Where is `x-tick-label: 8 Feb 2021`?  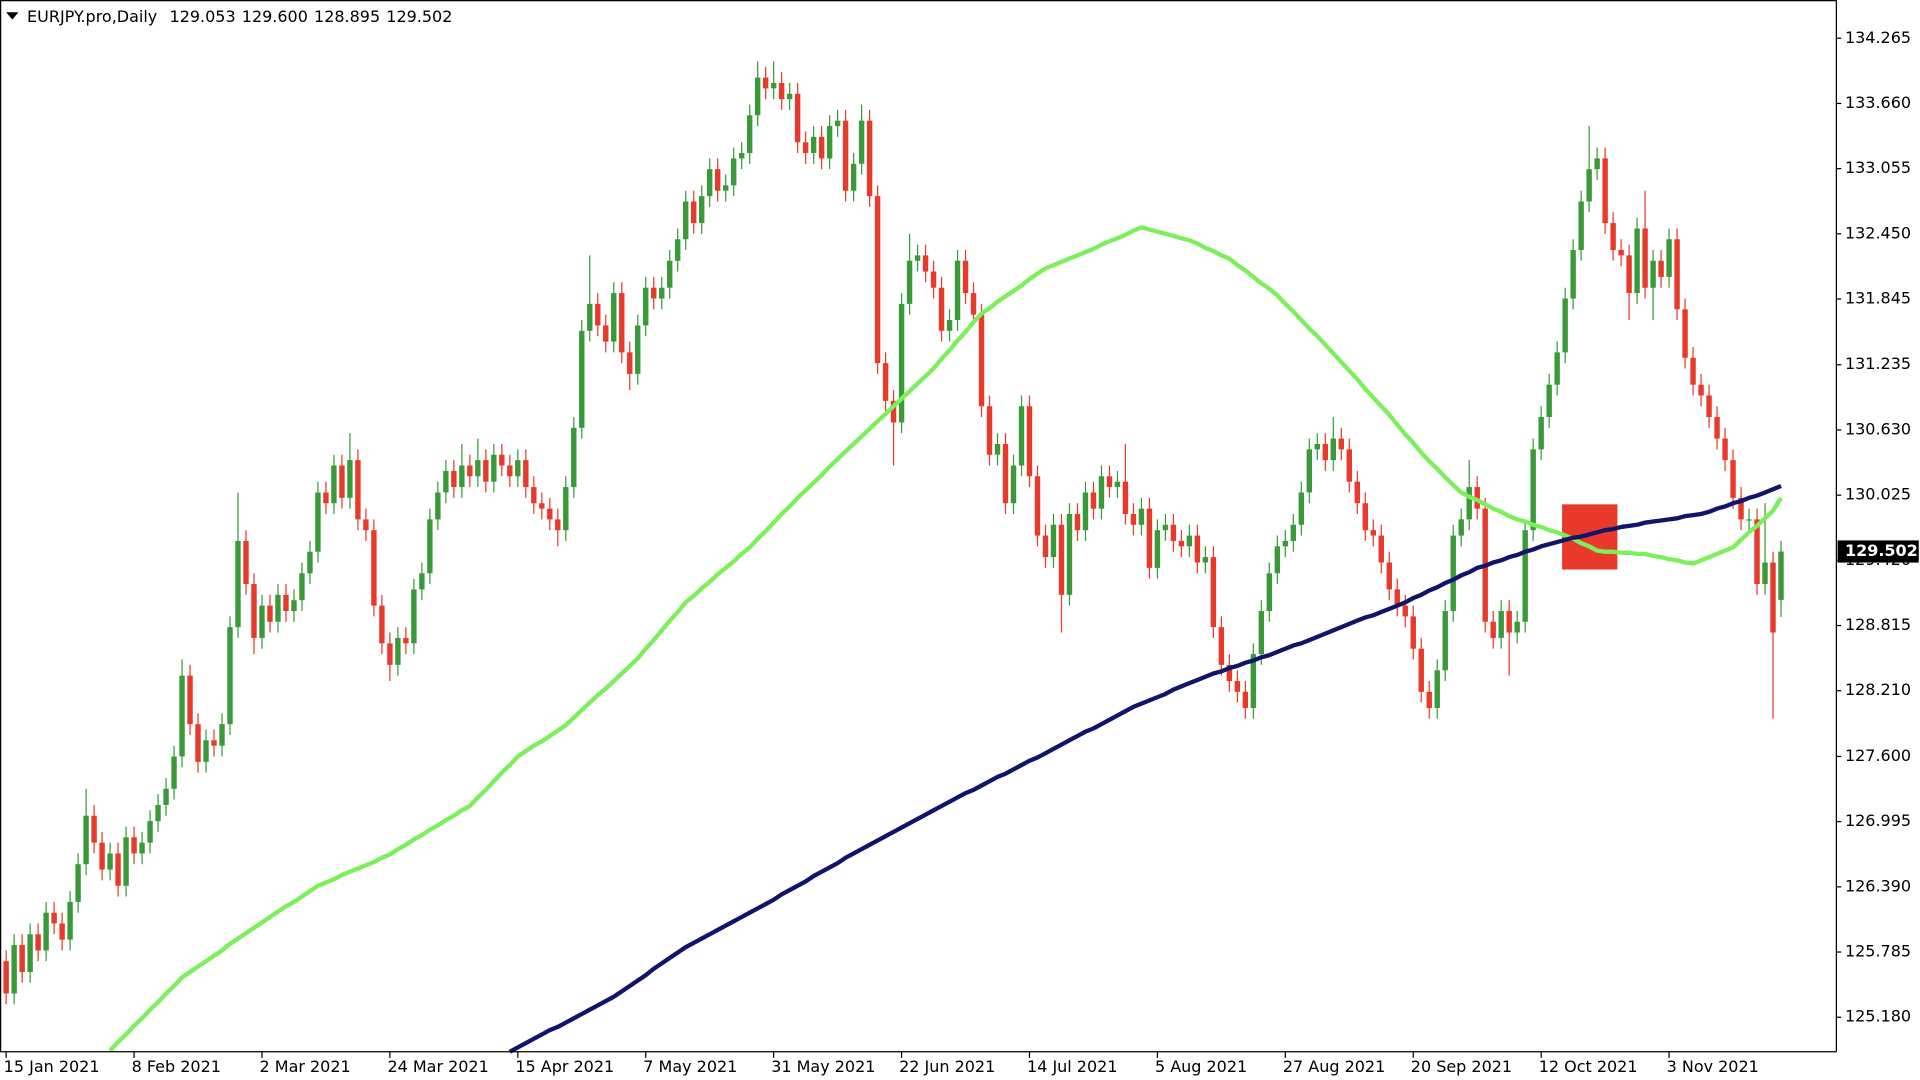 x-tick-label: 8 Feb 2021 is located at coordinates (176, 1066).